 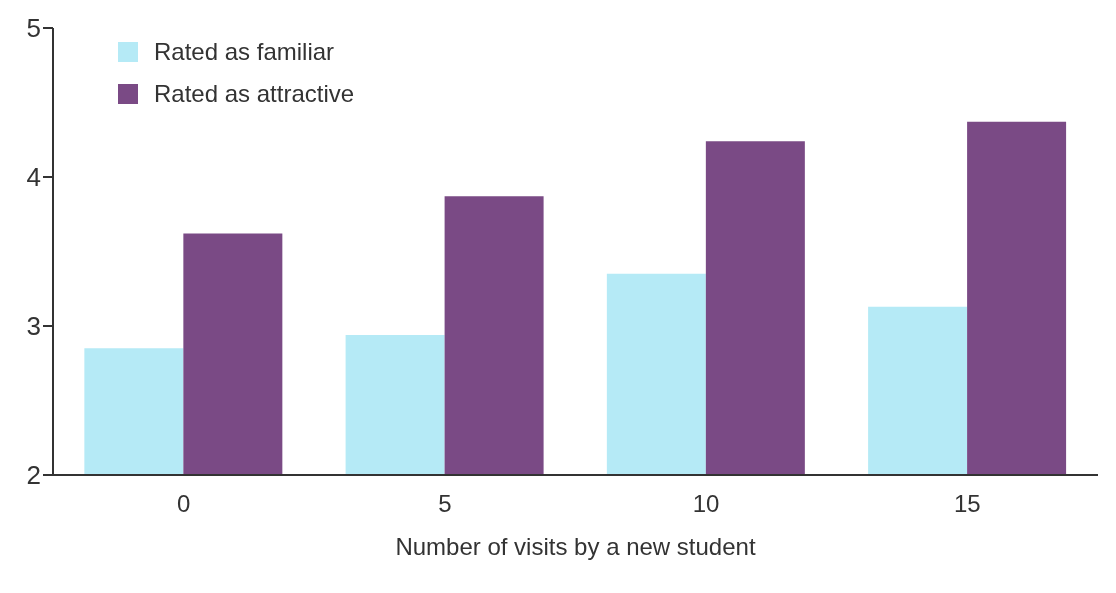 I want to click on x-axis-title: Number of visits by a new student, so click(x=575, y=546).